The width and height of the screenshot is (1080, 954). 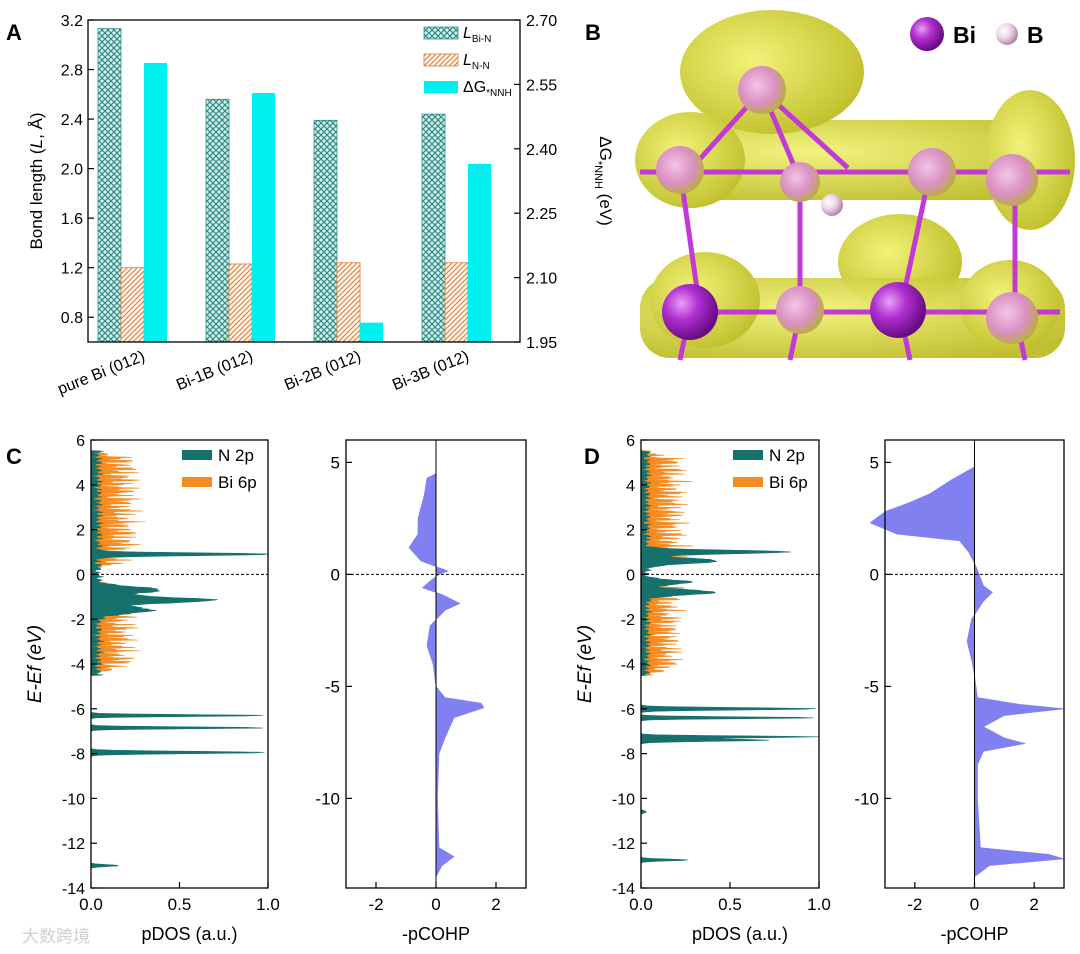 I want to click on y-axis-label: Bond length (L, Å), so click(x=36, y=180).